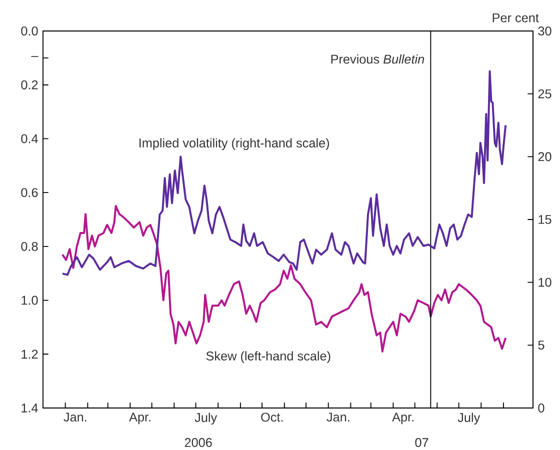 The height and width of the screenshot is (450, 560). What do you see at coordinates (235, 144) in the screenshot?
I see `text: Implied volatility (right-hand scale)` at bounding box center [235, 144].